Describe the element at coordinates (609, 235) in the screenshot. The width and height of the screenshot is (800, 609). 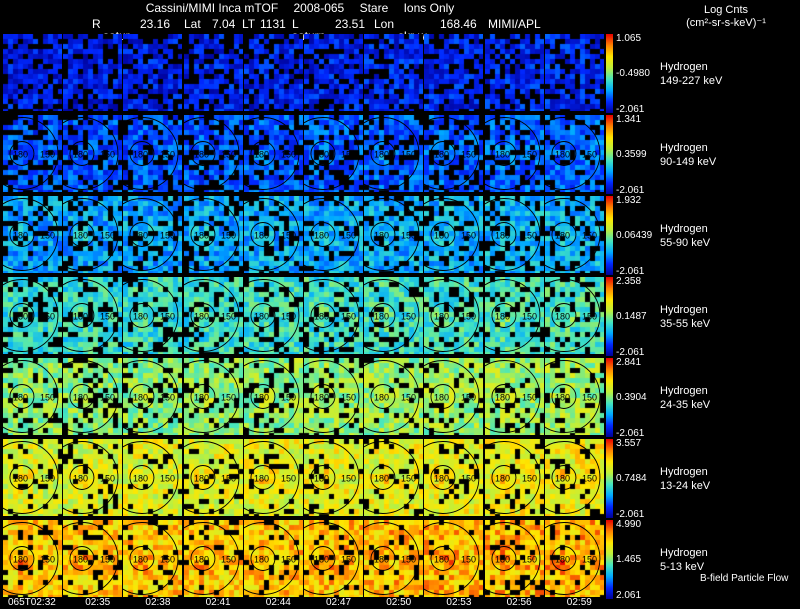
I see `colorbar` at that location.